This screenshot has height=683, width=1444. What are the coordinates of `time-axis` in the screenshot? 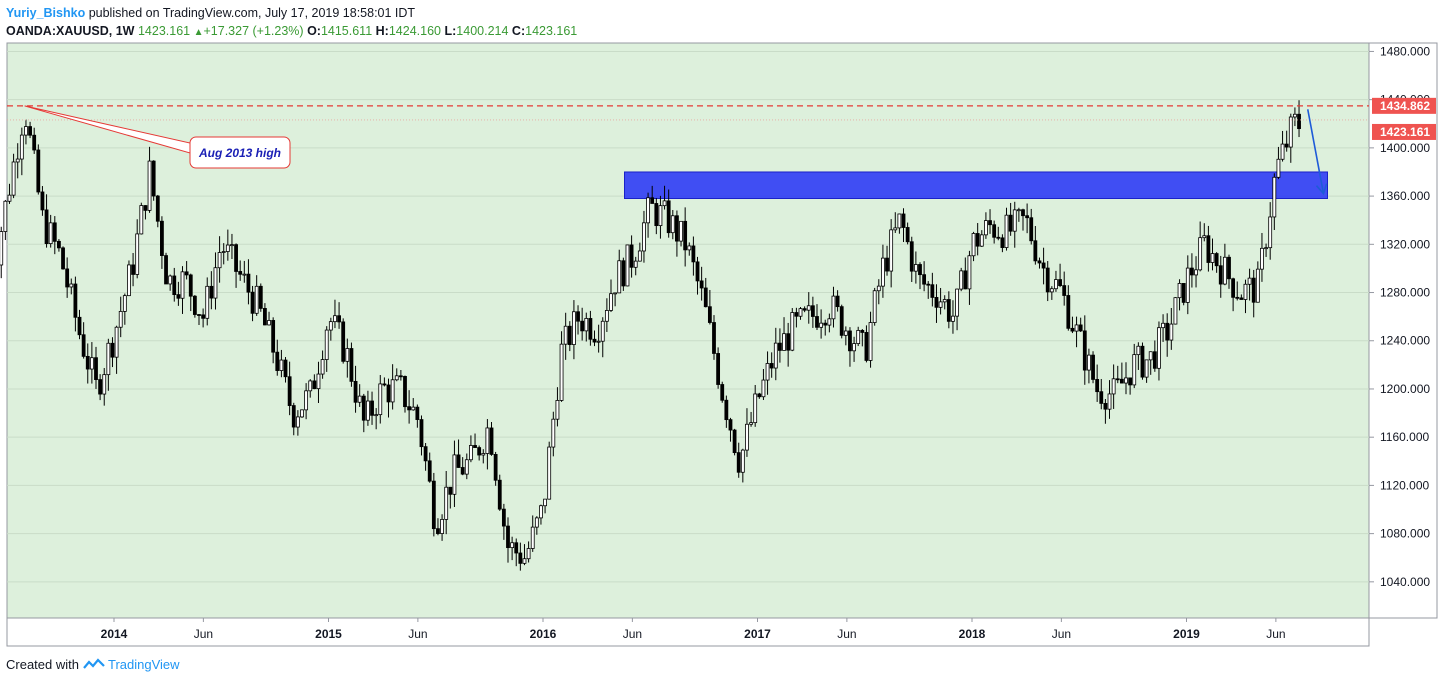 It's located at (688, 632).